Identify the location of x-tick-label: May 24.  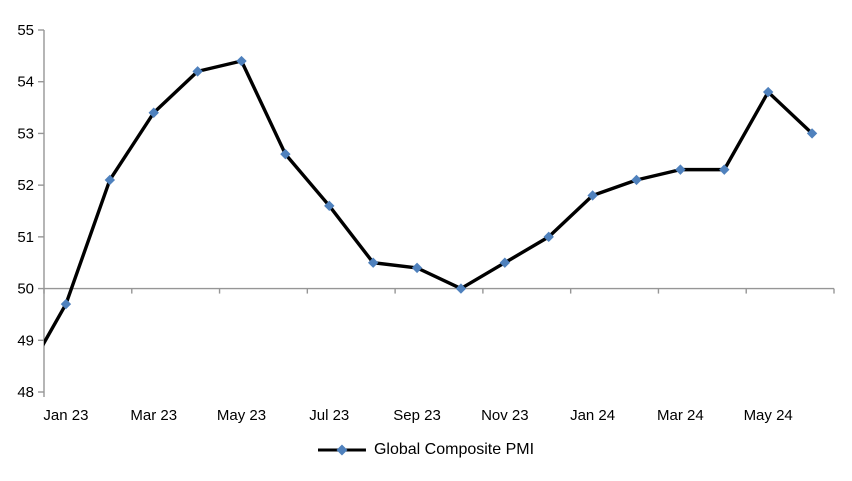
(768, 415).